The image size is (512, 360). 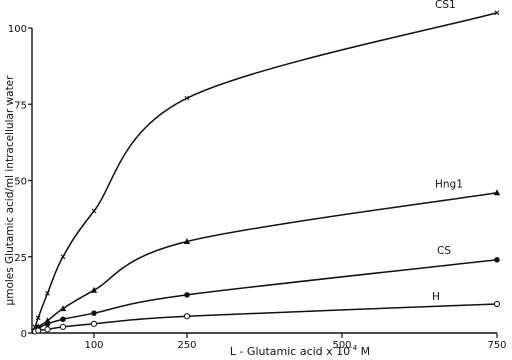 I want to click on y-tick-label: 25, so click(x=20, y=258).